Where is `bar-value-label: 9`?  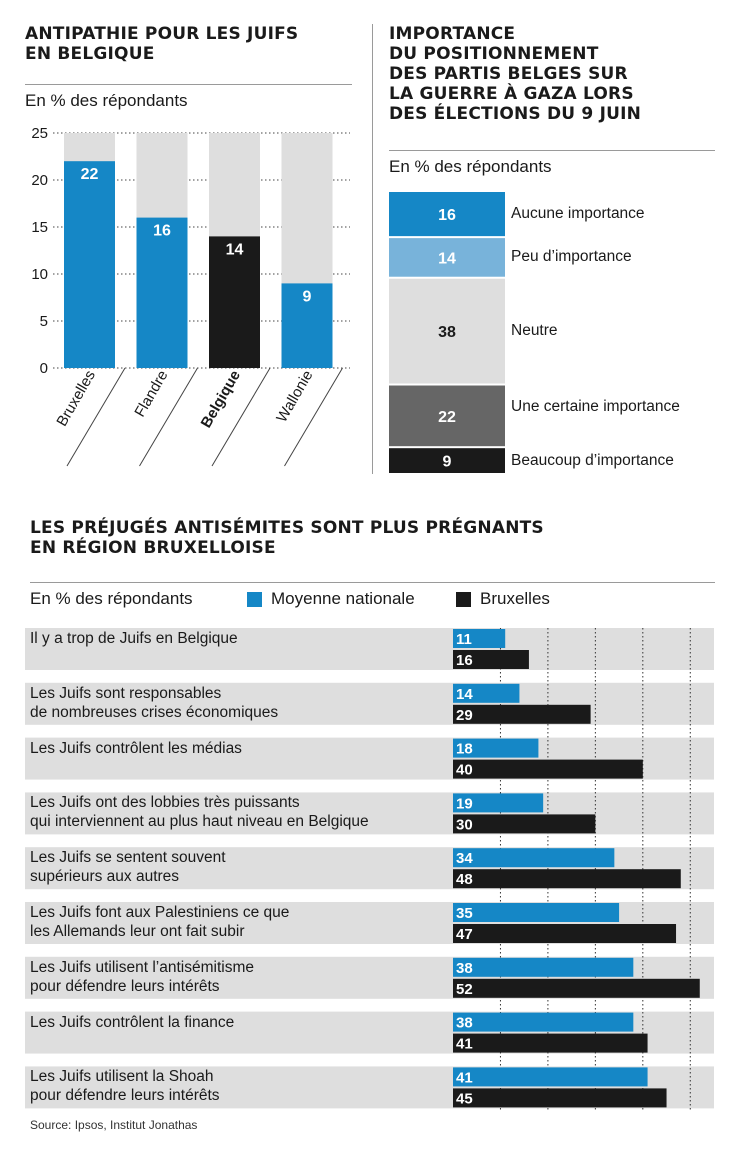 bar-value-label: 9 is located at coordinates (307, 296).